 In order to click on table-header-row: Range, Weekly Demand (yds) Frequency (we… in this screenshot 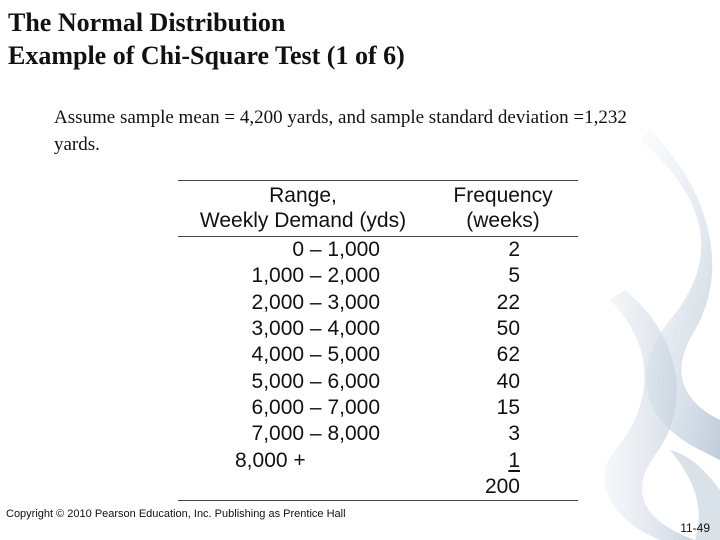, I will do `click(378, 208)`.